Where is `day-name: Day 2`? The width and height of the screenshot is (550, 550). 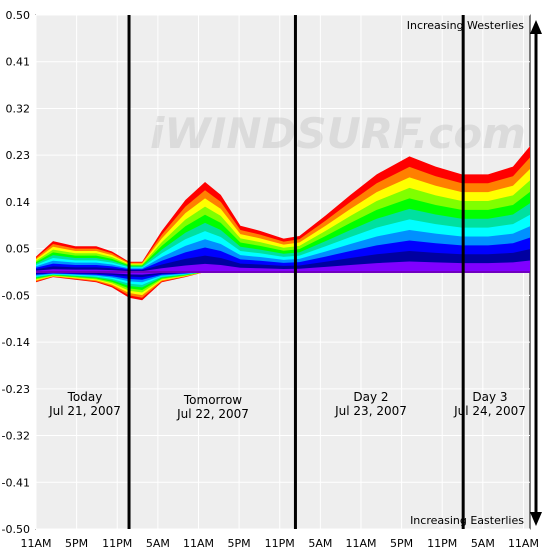
day-name: Day 2 is located at coordinates (370, 397).